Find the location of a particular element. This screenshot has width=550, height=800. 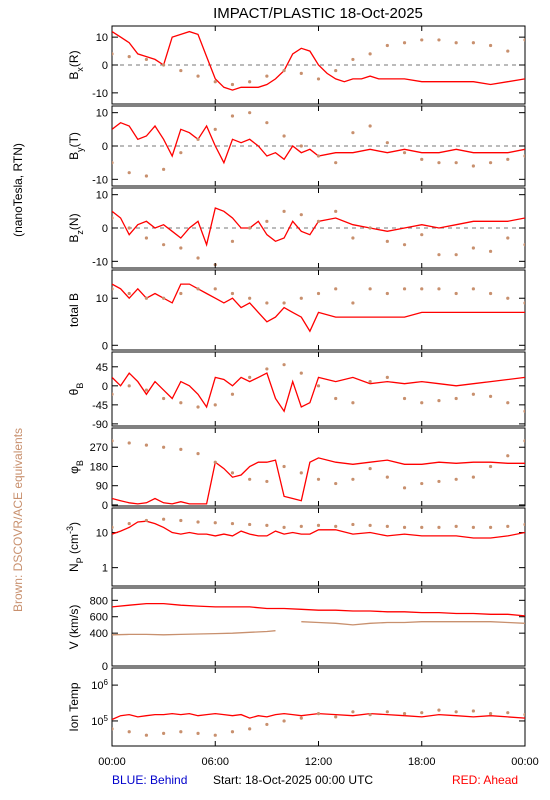

series-theta-brown is located at coordinates (318, 388).